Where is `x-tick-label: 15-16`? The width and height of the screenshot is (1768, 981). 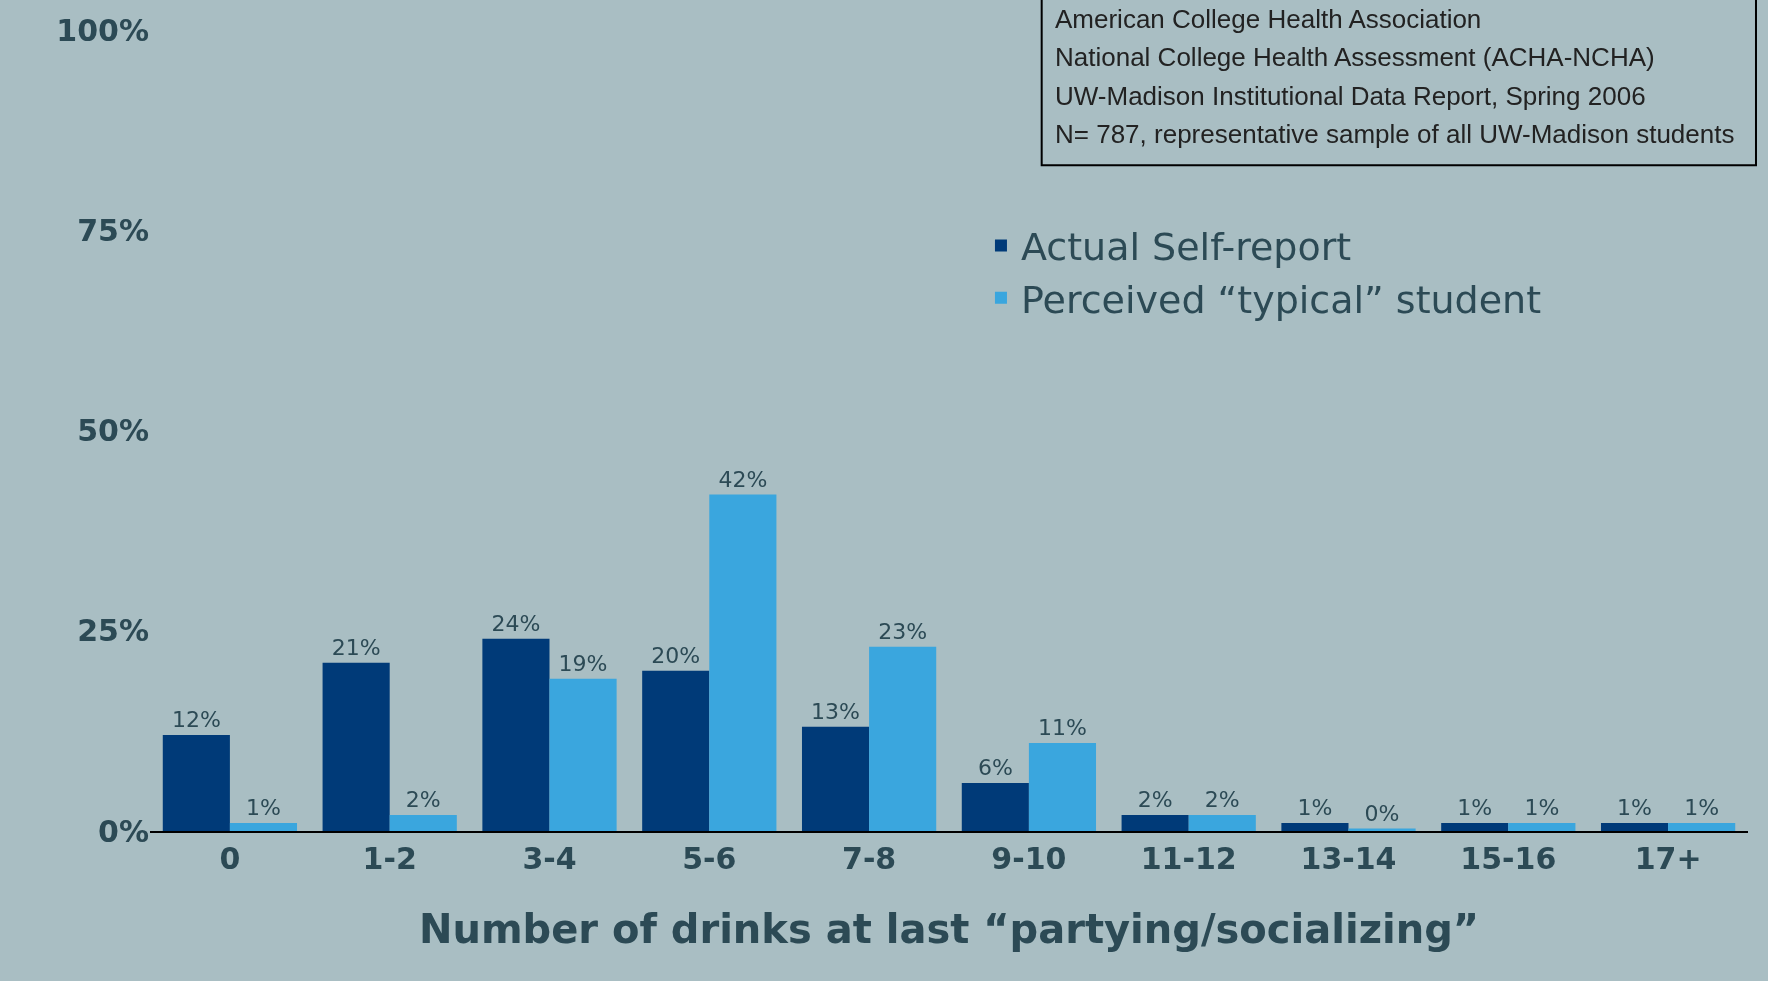 x-tick-label: 15-16 is located at coordinates (1508, 858).